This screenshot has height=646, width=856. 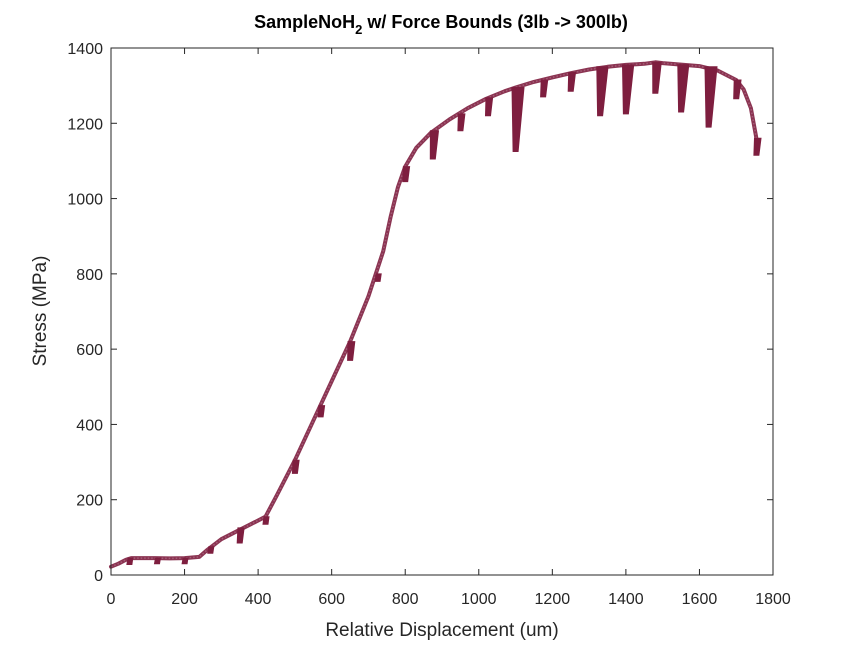 What do you see at coordinates (85, 124) in the screenshot?
I see `y-tick-label: 1200` at bounding box center [85, 124].